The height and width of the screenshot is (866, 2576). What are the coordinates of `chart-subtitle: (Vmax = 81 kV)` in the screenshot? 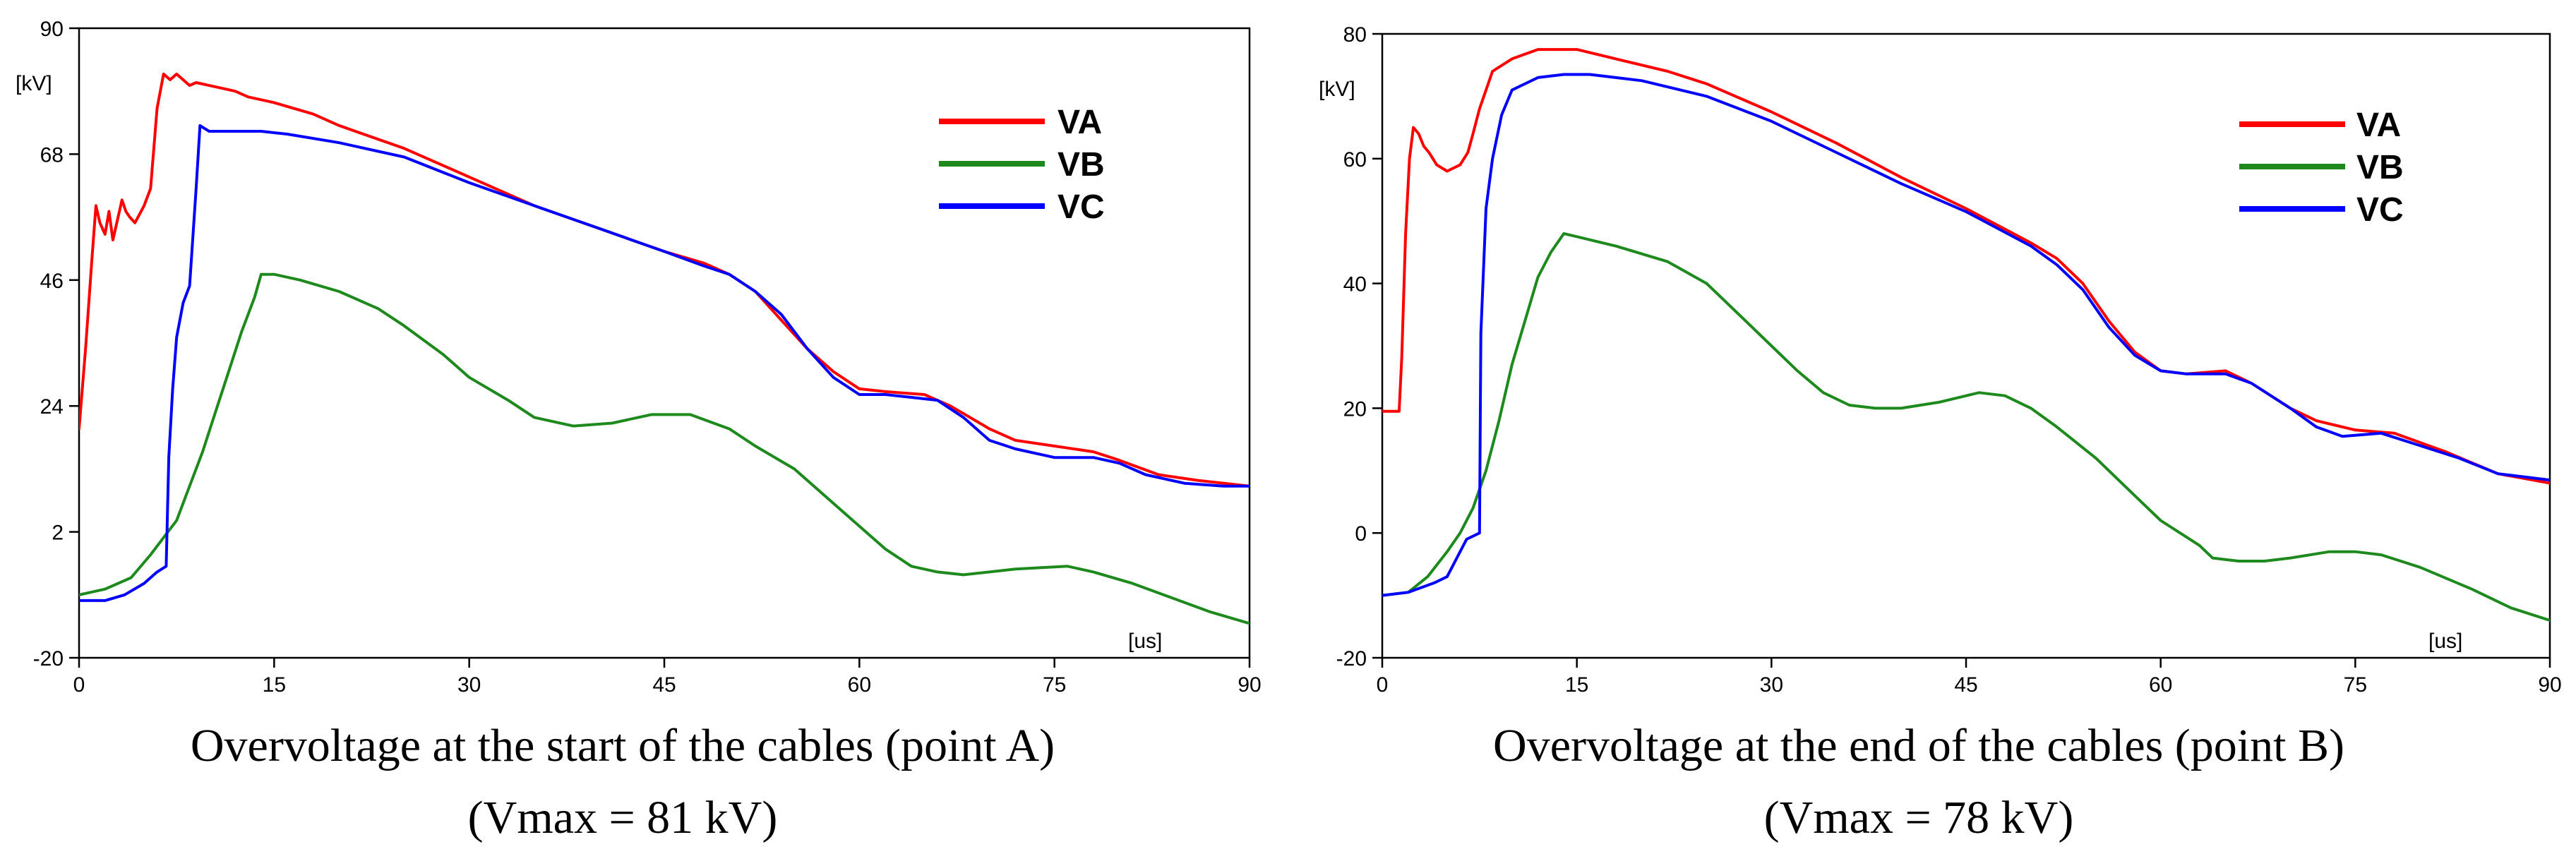 It's located at (623, 817).